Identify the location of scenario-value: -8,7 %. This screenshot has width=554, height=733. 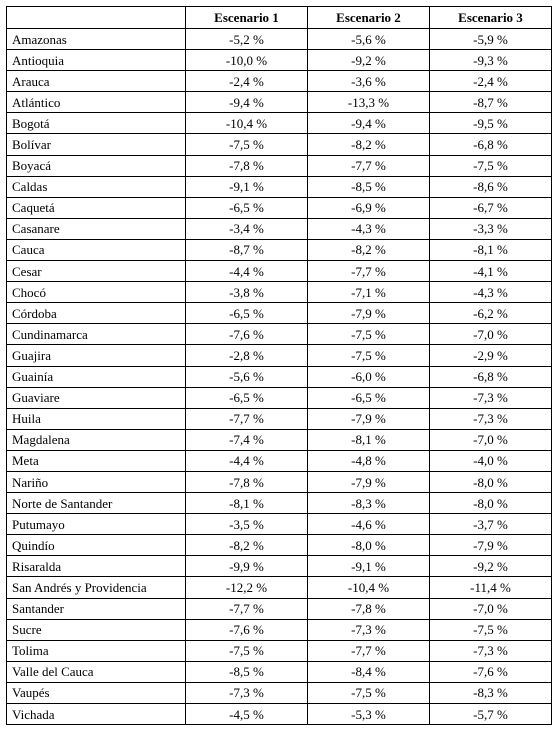
(490, 102).